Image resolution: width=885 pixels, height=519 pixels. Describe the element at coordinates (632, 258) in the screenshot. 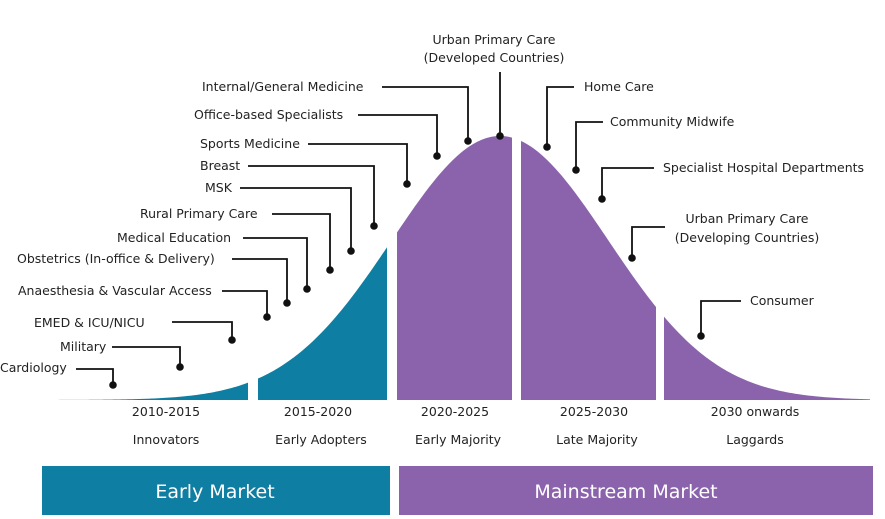

I see `dot-urban-developing` at that location.